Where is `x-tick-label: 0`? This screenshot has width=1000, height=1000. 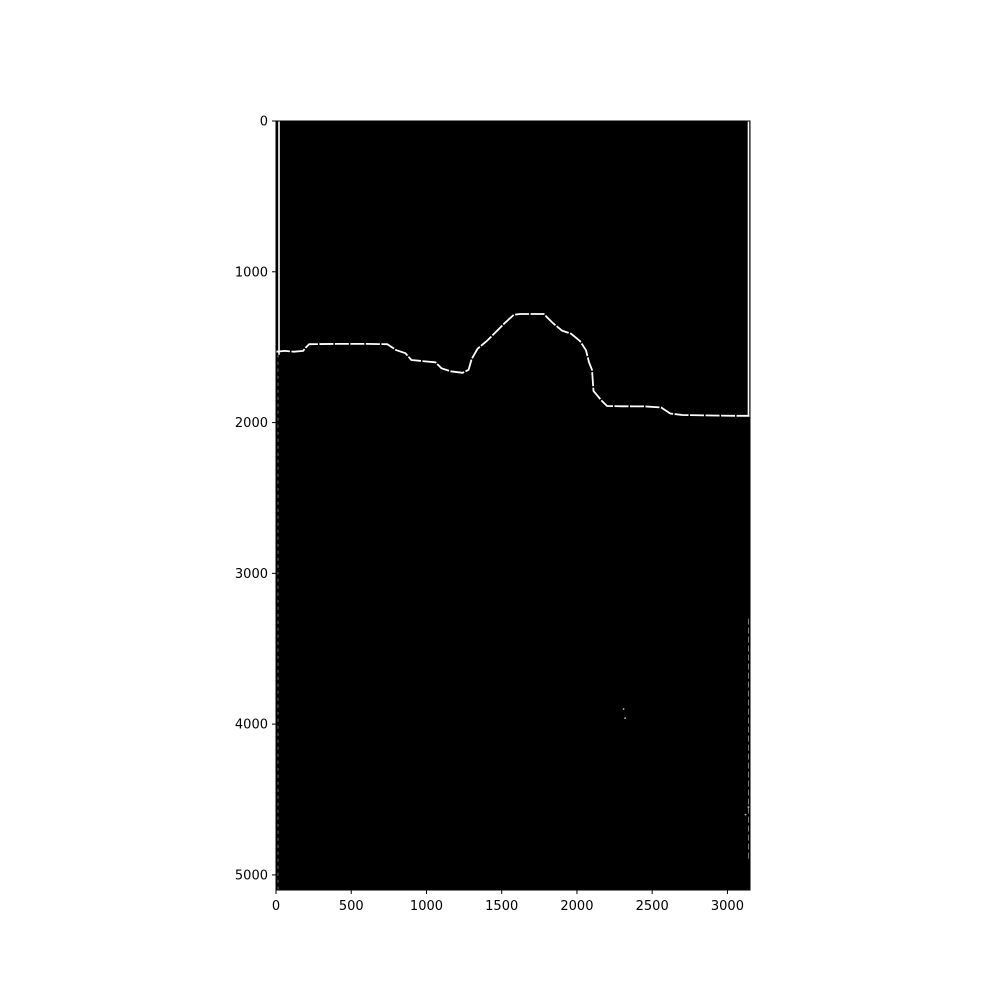
x-tick-label: 0 is located at coordinates (276, 906).